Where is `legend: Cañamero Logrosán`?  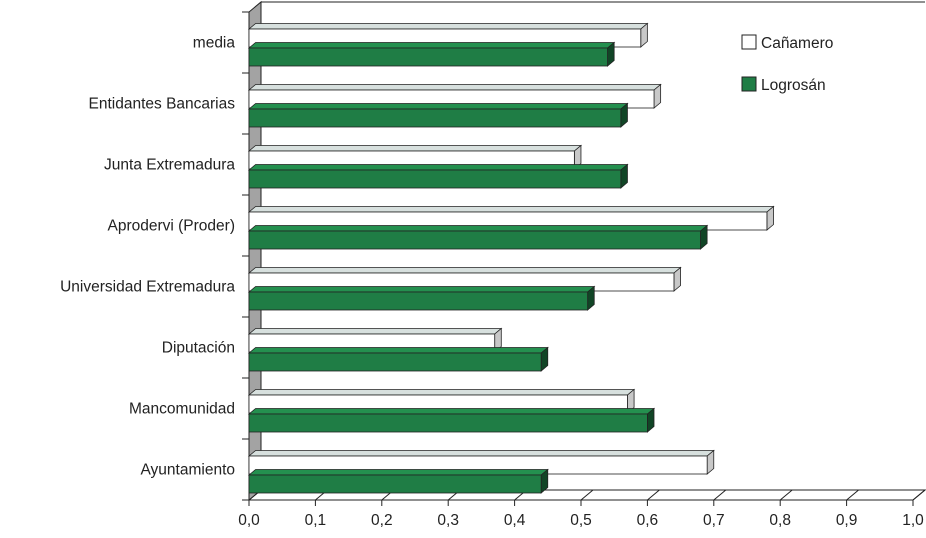
legend: Cañamero Logrosán is located at coordinates (787, 64).